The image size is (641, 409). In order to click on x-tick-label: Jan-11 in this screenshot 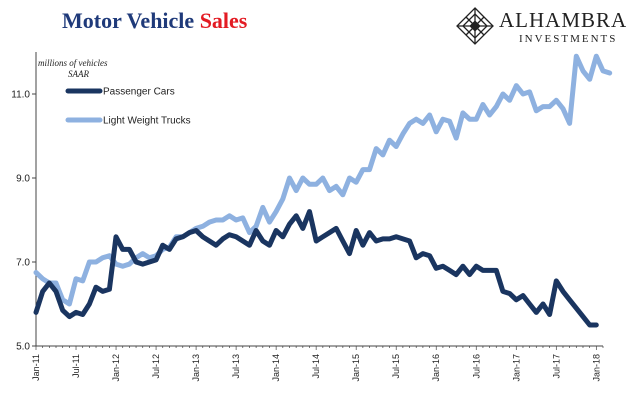, I will do `click(36, 367)`.